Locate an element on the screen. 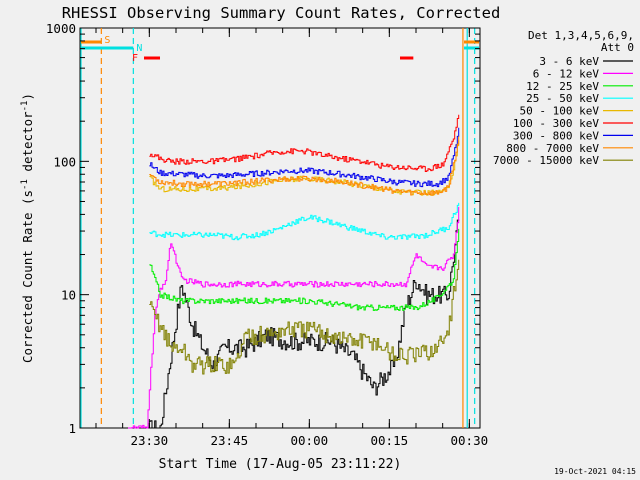 The image size is (640, 480). x-tick-label: 00:15 is located at coordinates (390, 440).